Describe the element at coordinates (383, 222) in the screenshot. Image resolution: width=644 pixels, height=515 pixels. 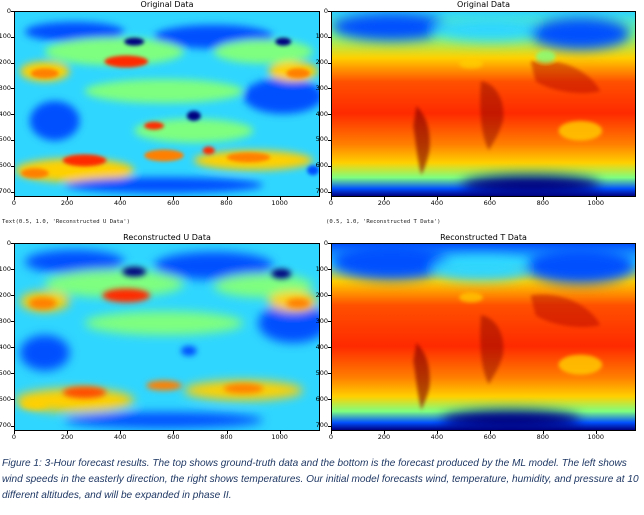
I see `cell-output-text: (0.5, 1.0, 'Reconstructed T Data')` at that location.